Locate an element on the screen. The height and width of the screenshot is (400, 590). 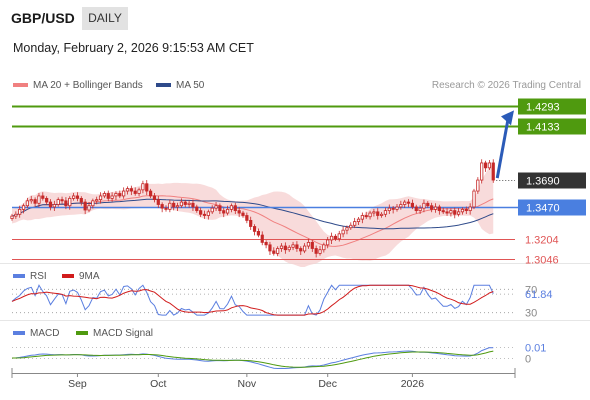
macd-line is located at coordinates (252, 358).